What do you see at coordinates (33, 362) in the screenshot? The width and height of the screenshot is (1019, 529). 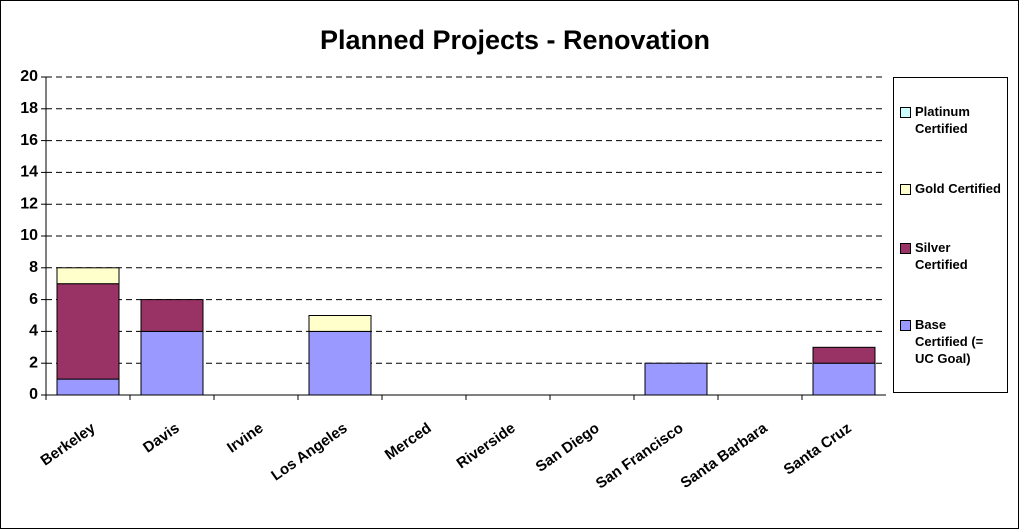 I see `y-tick-label: 2` at bounding box center [33, 362].